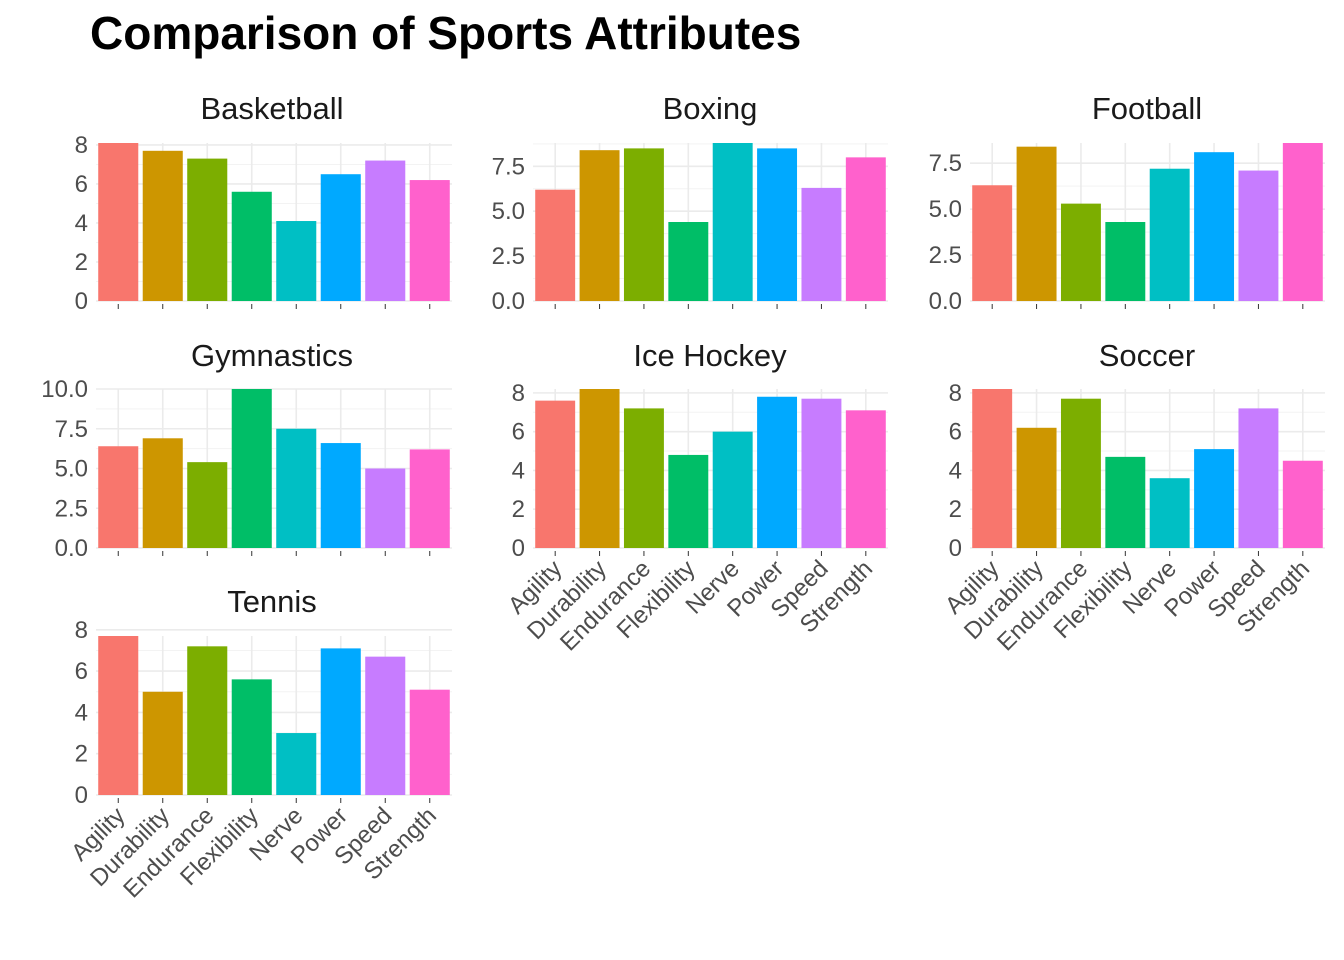 The width and height of the screenshot is (1344, 960). I want to click on bar-football-flexibility, so click(1125, 261).